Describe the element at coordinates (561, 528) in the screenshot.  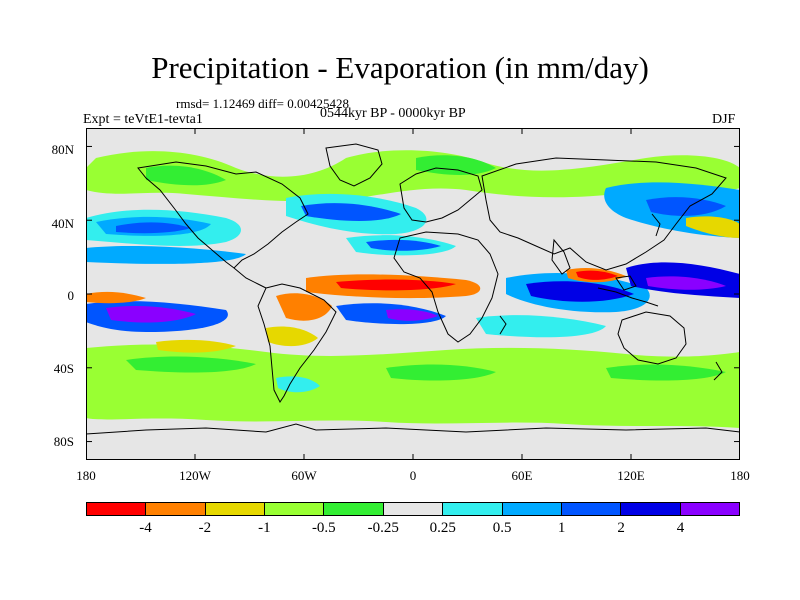
I see `colorbar-label: 1` at that location.